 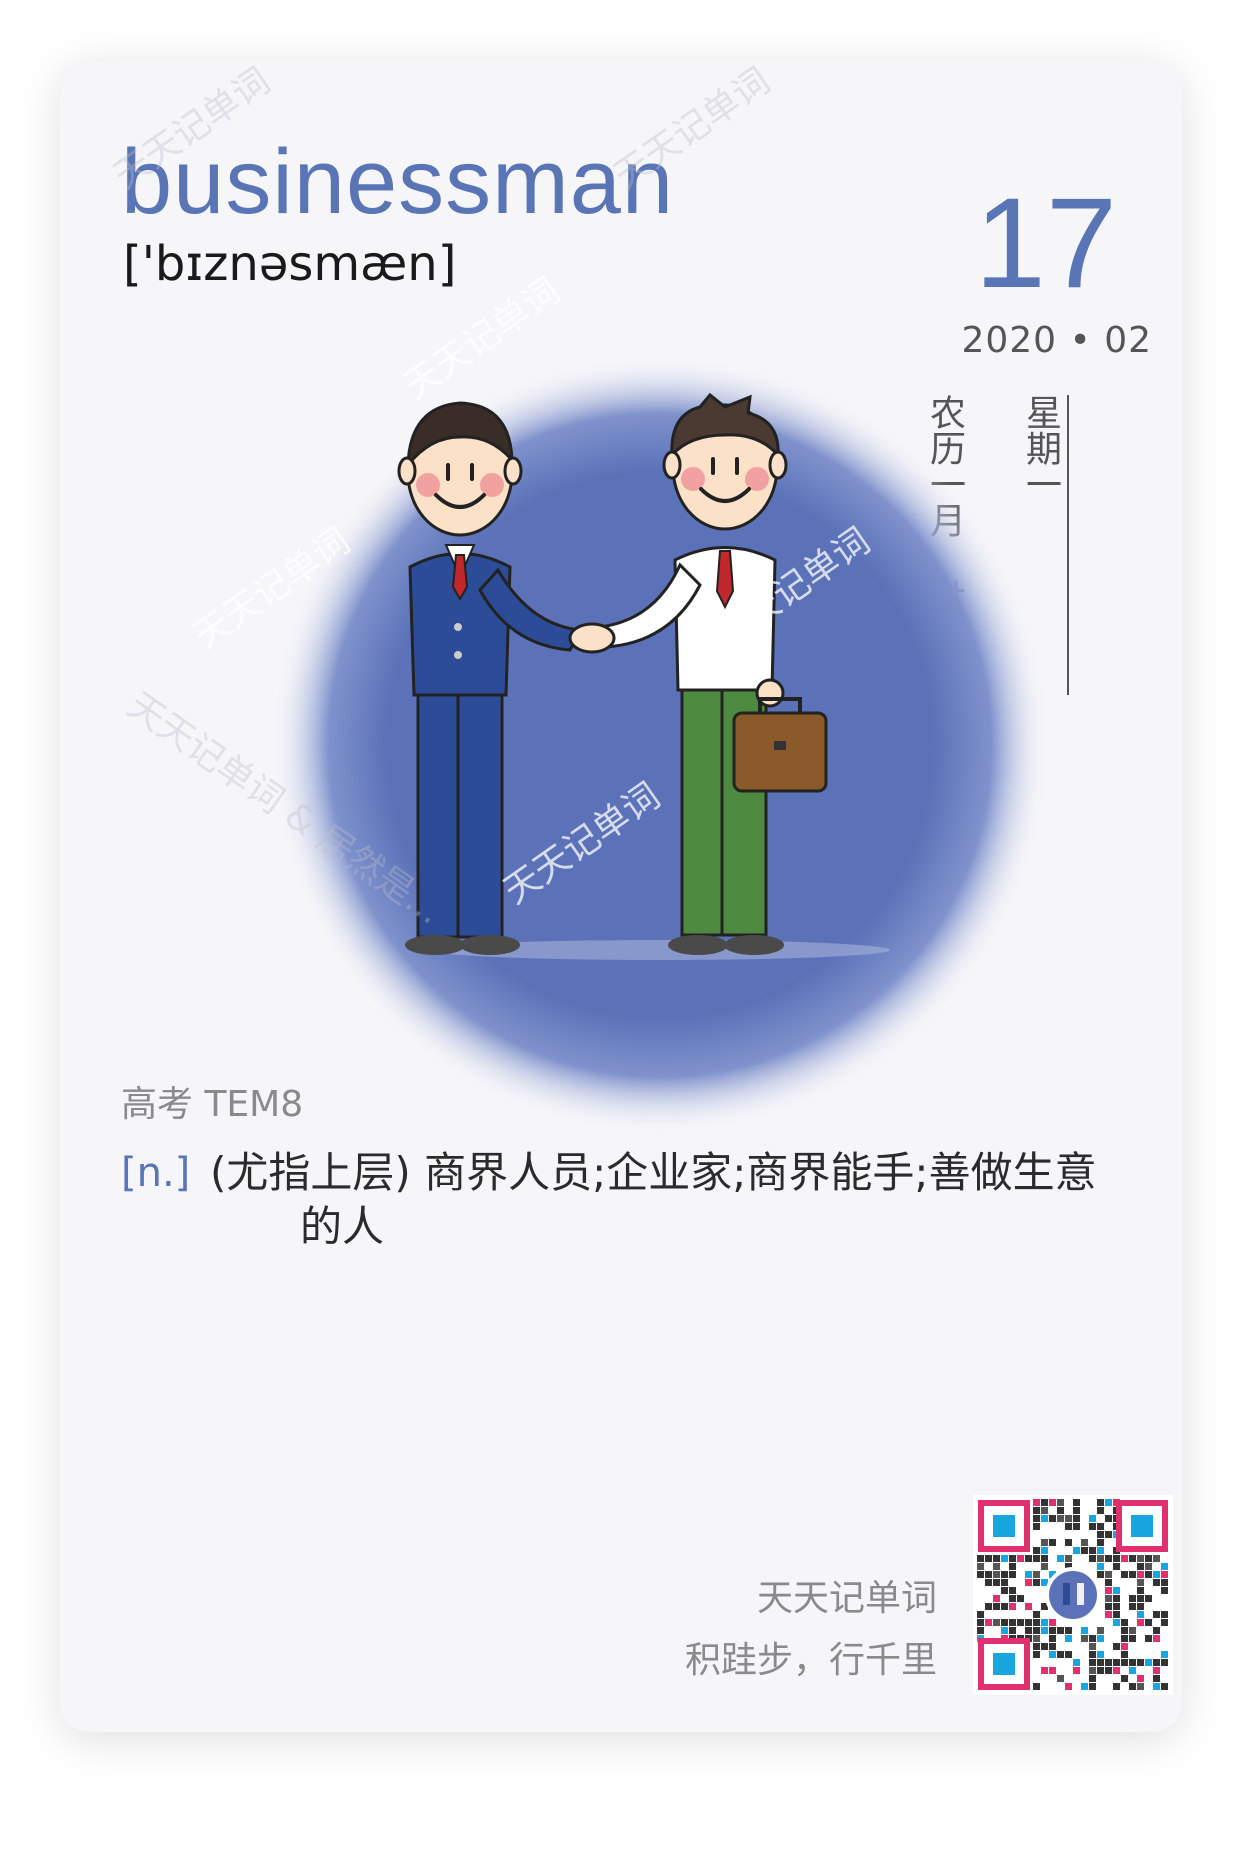 I want to click on brand-block: 天天记单词 积跬步，行千里, so click(x=811, y=1630).